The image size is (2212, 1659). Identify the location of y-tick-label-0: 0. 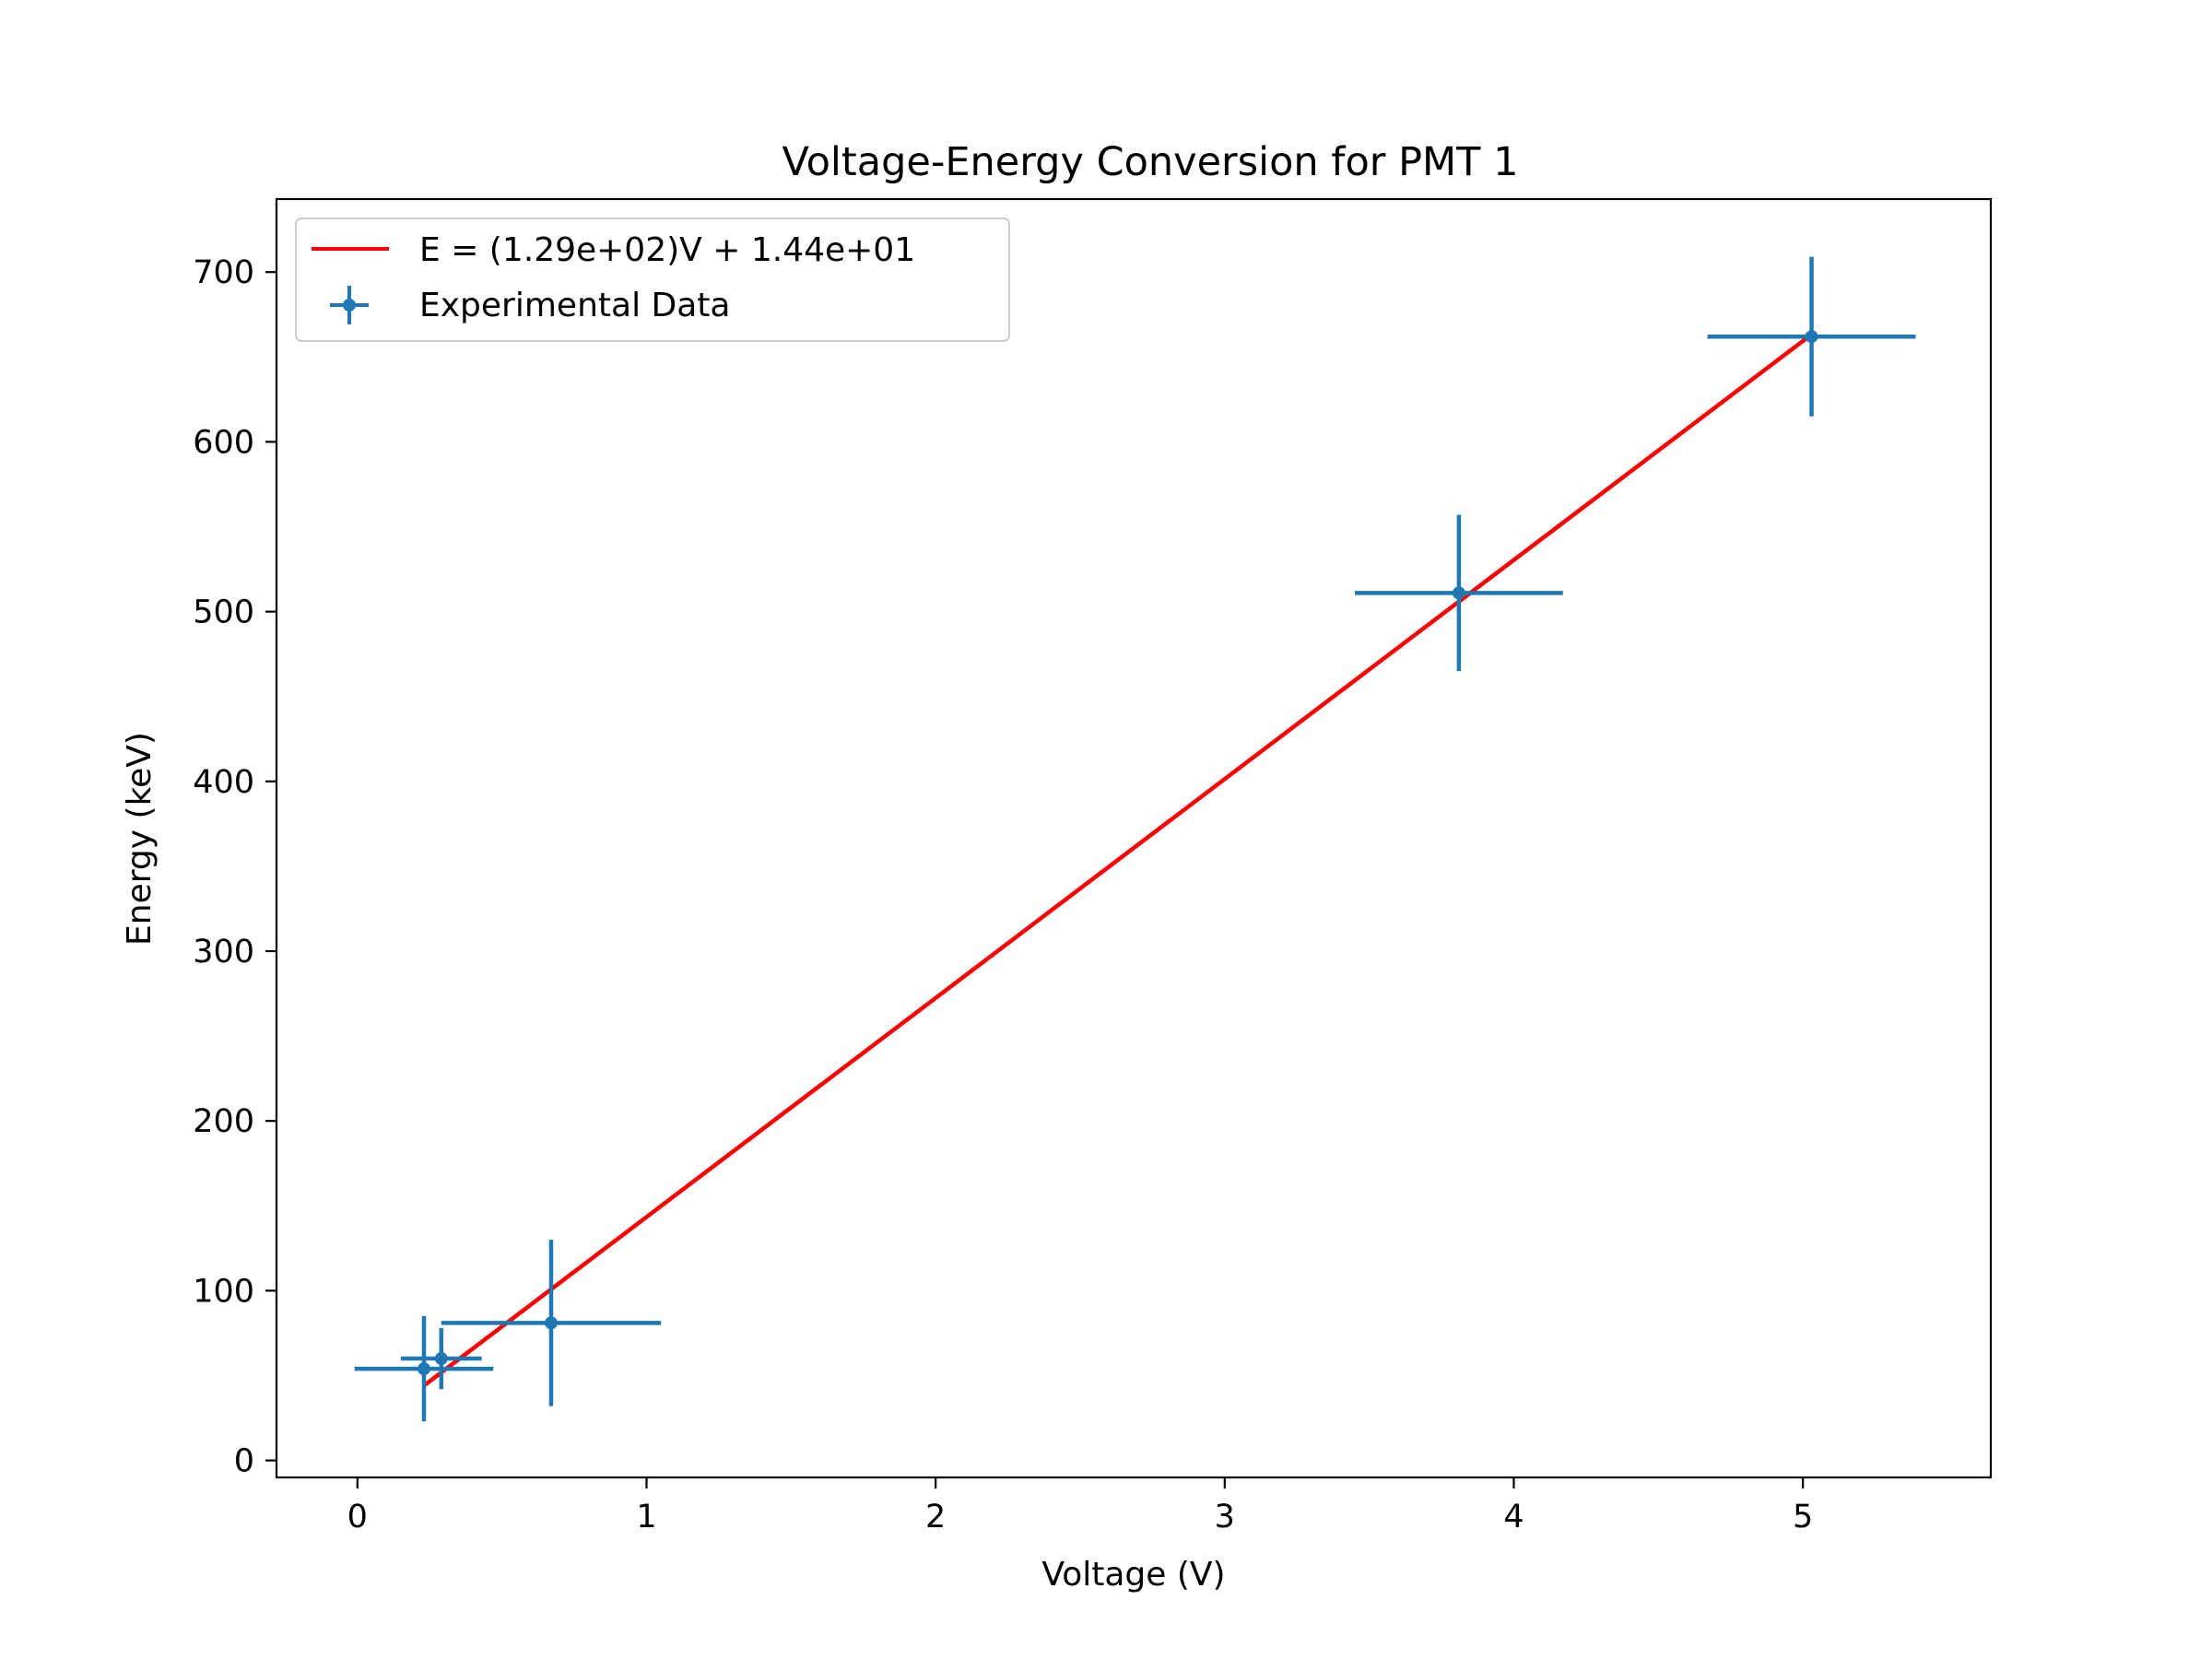
(244, 1461).